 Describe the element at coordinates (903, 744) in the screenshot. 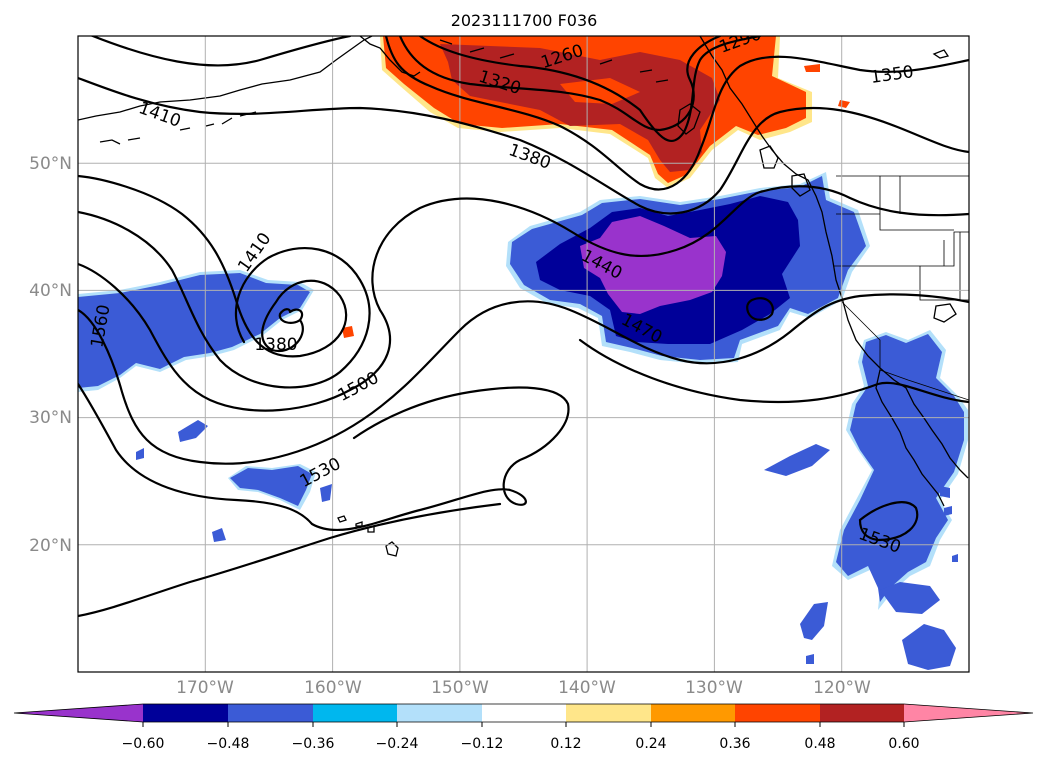

I see `colorbar-label: 0.60` at that location.